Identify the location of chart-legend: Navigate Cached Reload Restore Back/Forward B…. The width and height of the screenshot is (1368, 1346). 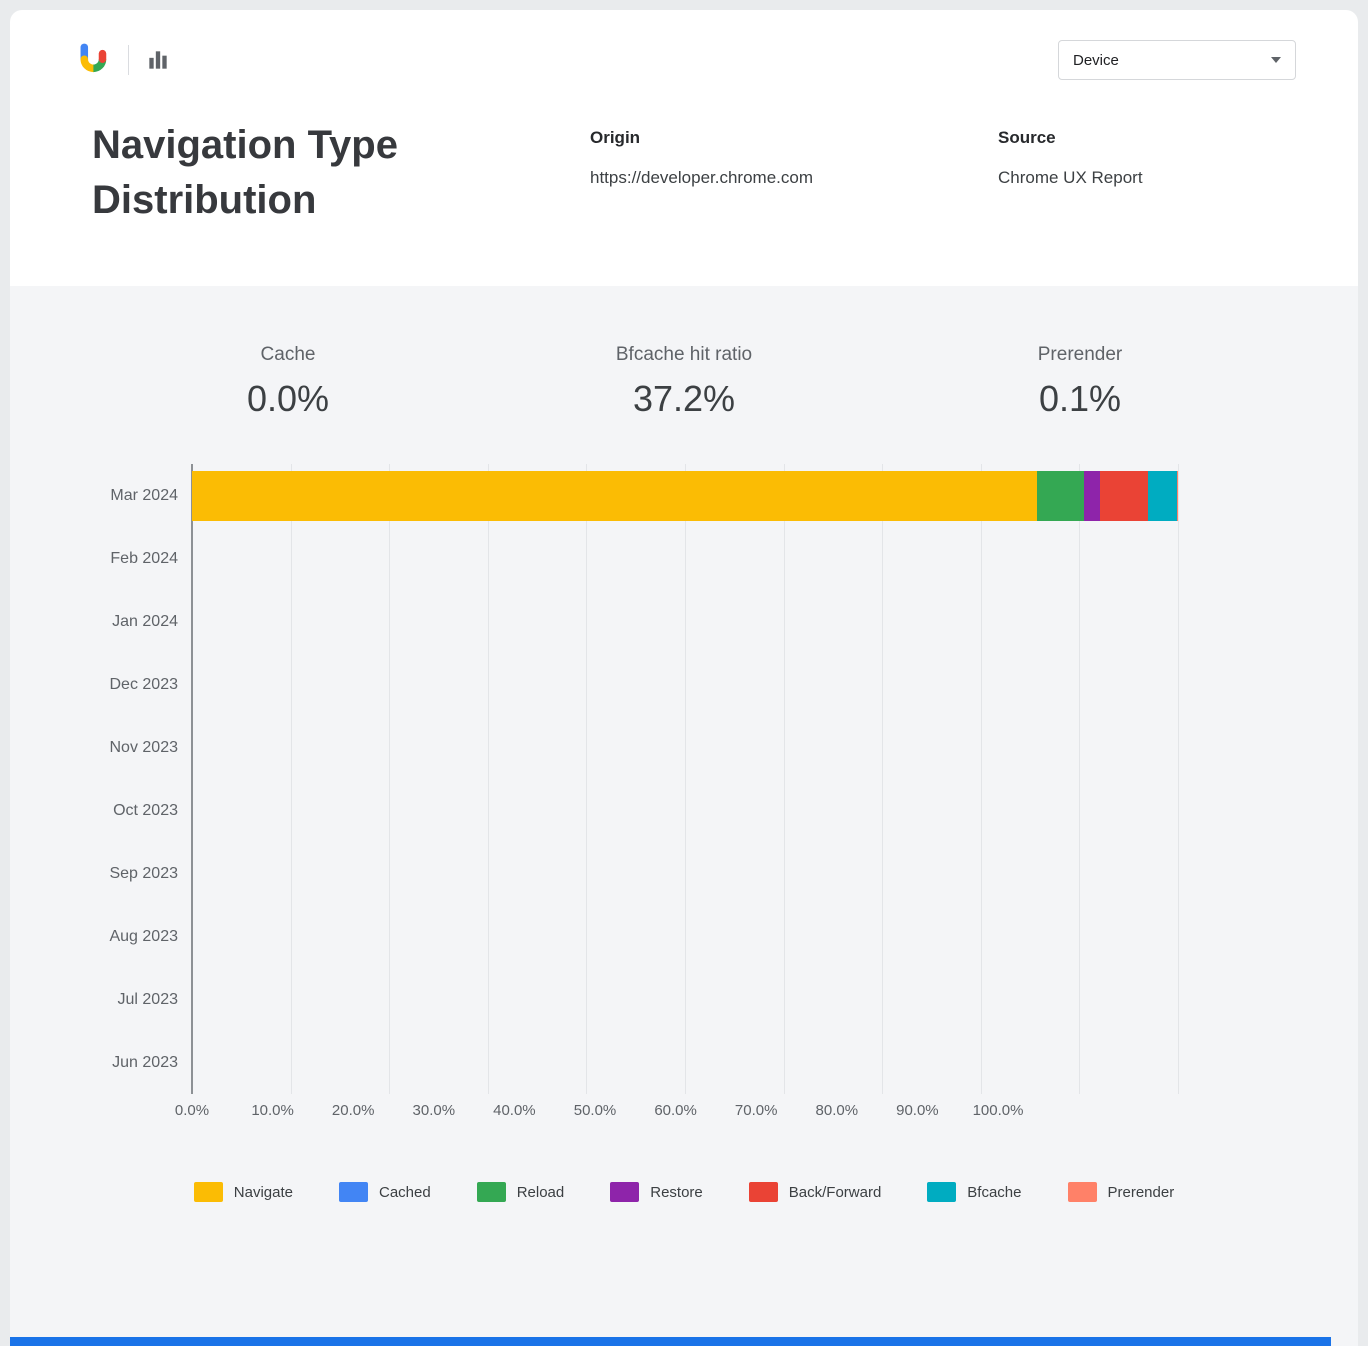
(684, 1184).